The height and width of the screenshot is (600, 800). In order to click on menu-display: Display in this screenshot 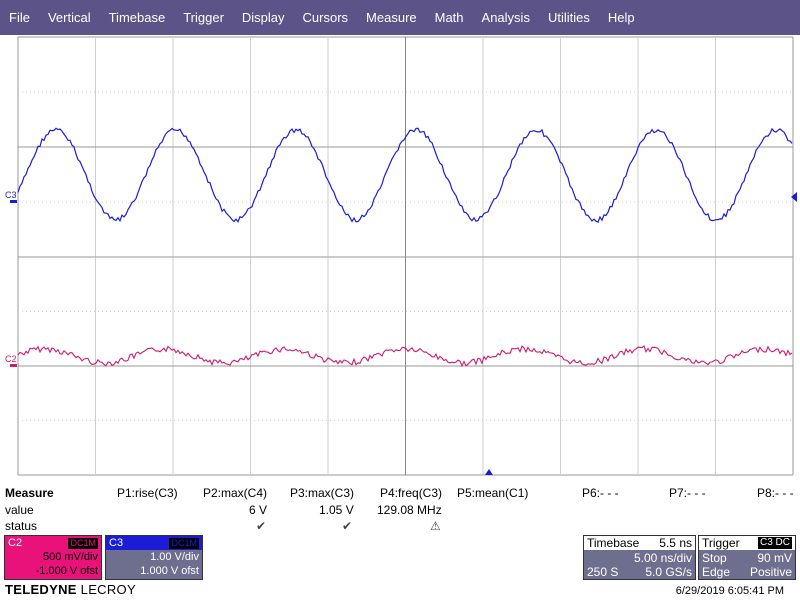, I will do `click(263, 17)`.